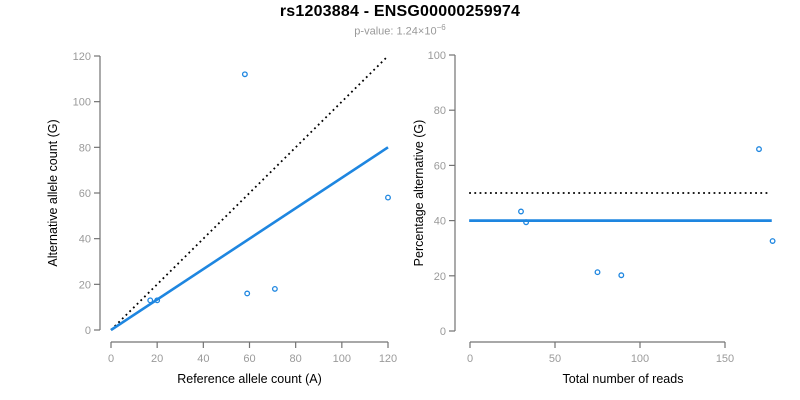  I want to click on pvalue-exponent: −6, so click(441, 27).